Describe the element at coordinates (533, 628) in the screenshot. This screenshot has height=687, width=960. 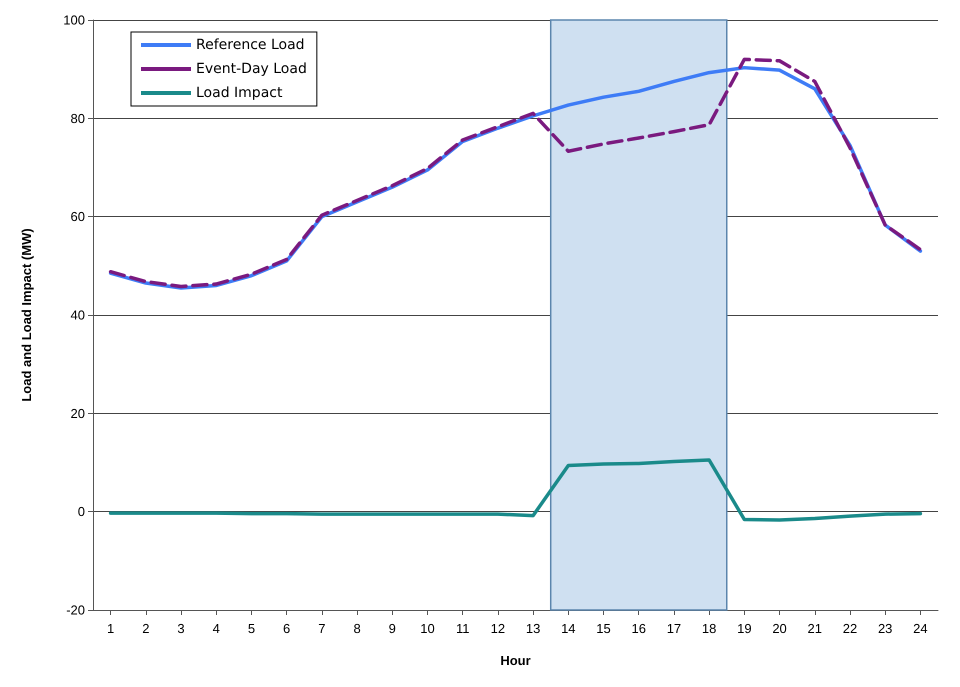
I see `x-tick-label: 13` at that location.